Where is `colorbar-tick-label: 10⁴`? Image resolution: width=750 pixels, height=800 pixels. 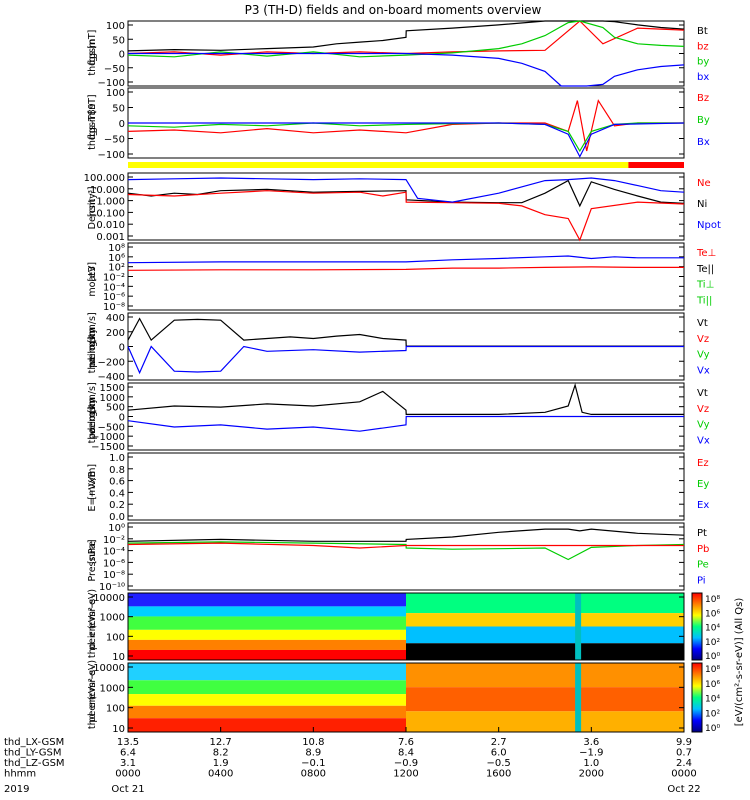 colorbar-tick-label: 10⁴ is located at coordinates (712, 700).